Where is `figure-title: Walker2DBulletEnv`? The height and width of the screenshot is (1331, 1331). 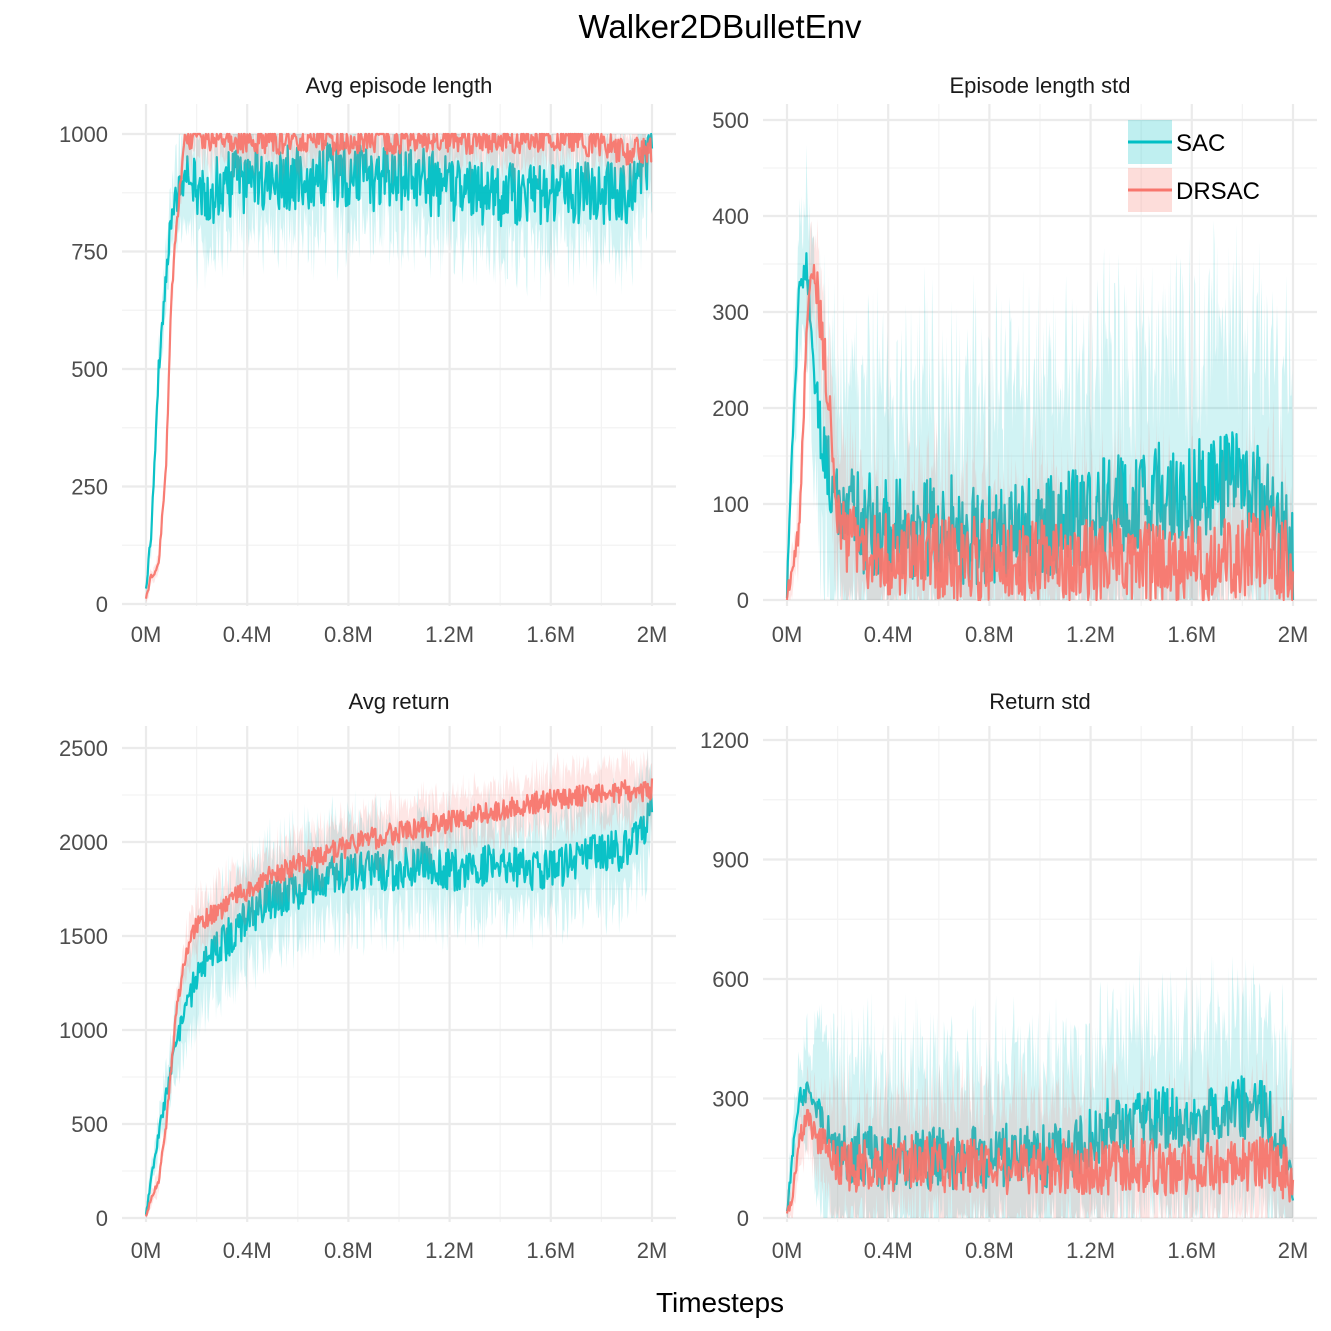 figure-title: Walker2DBulletEnv is located at coordinates (720, 26).